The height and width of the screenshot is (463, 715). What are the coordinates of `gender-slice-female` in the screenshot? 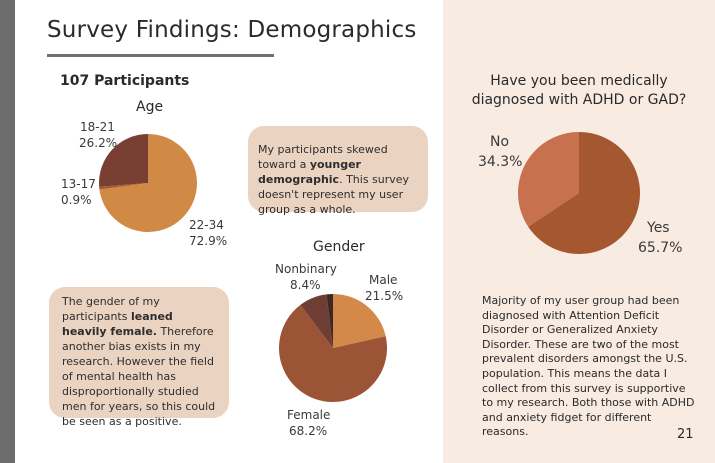 It's located at (333, 353).